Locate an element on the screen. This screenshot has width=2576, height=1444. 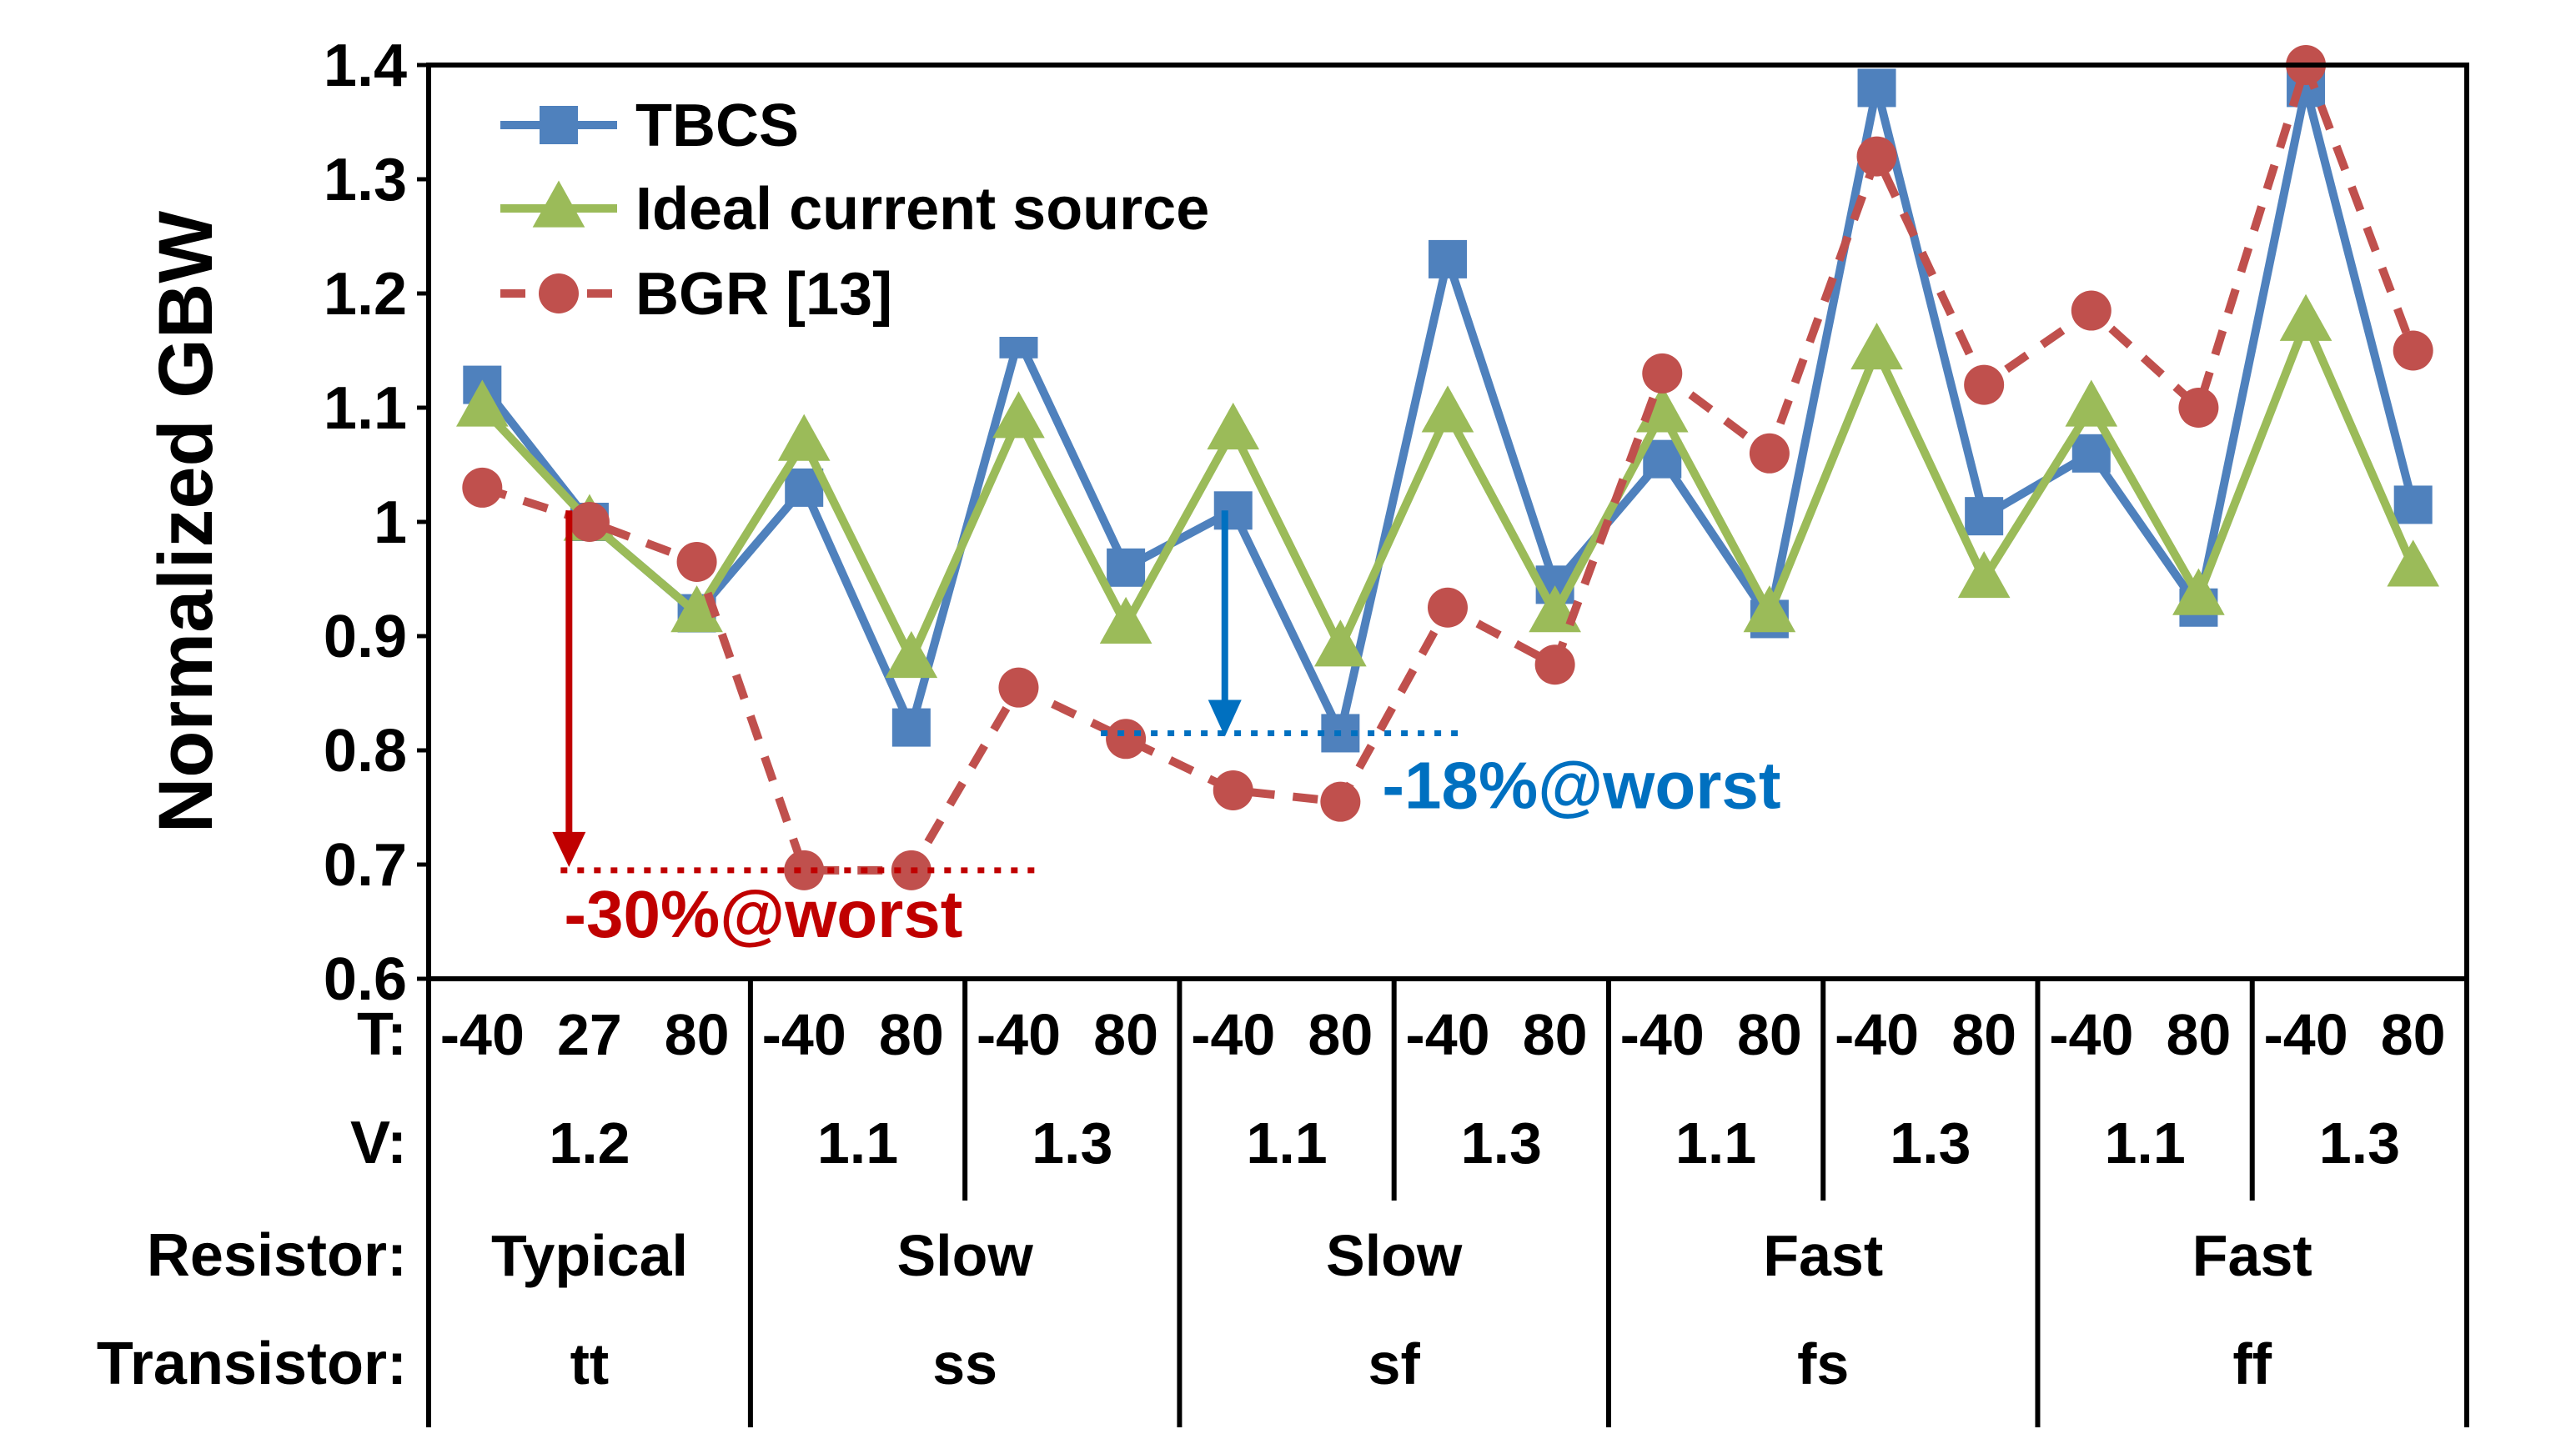
y-axis-title: Normalized GBW is located at coordinates (185, 522).